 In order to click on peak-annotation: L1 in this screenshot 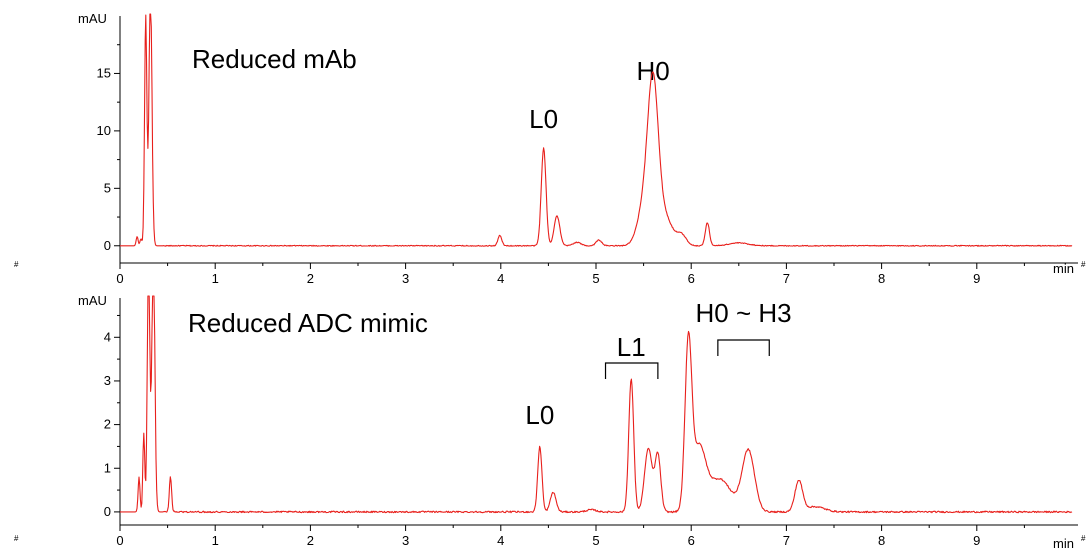, I will do `click(631, 347)`.